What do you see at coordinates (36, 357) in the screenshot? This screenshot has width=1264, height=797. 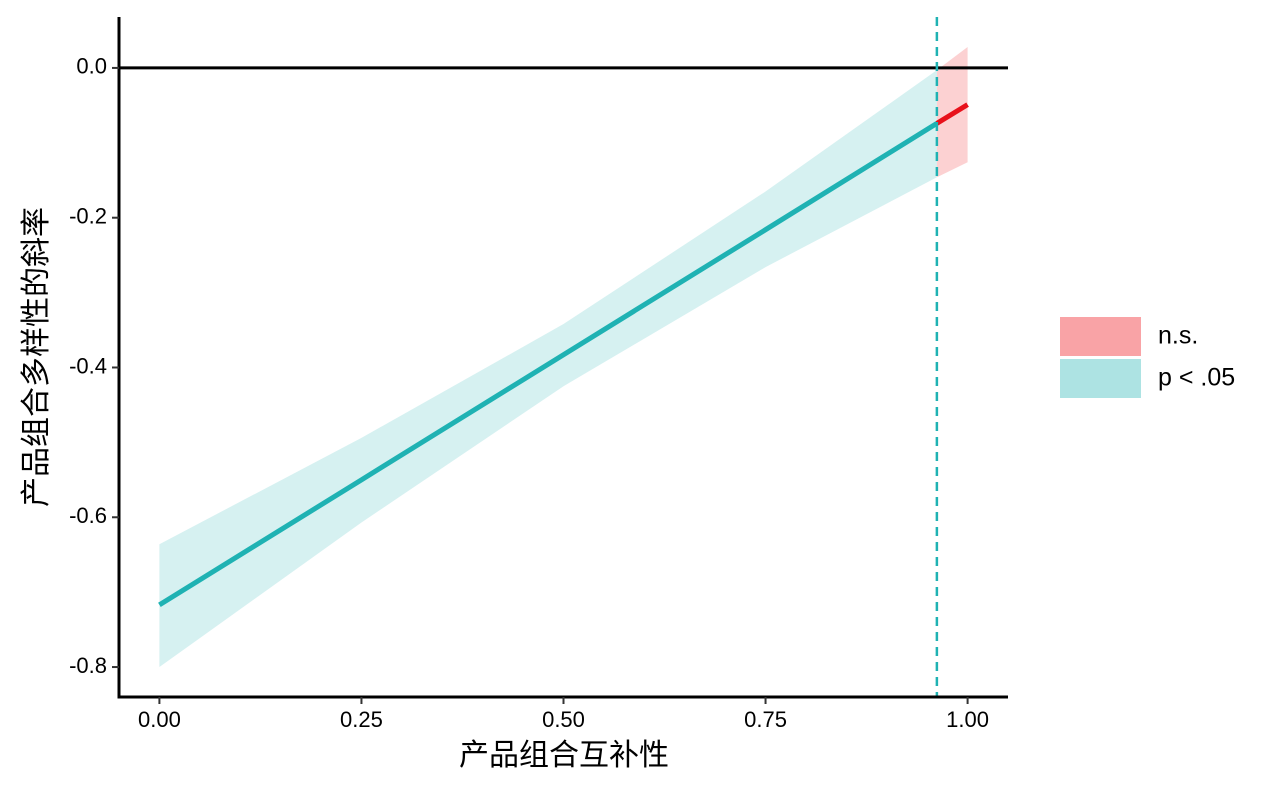 I see `y-axis-title: 产品组合多样性的斜率` at bounding box center [36, 357].